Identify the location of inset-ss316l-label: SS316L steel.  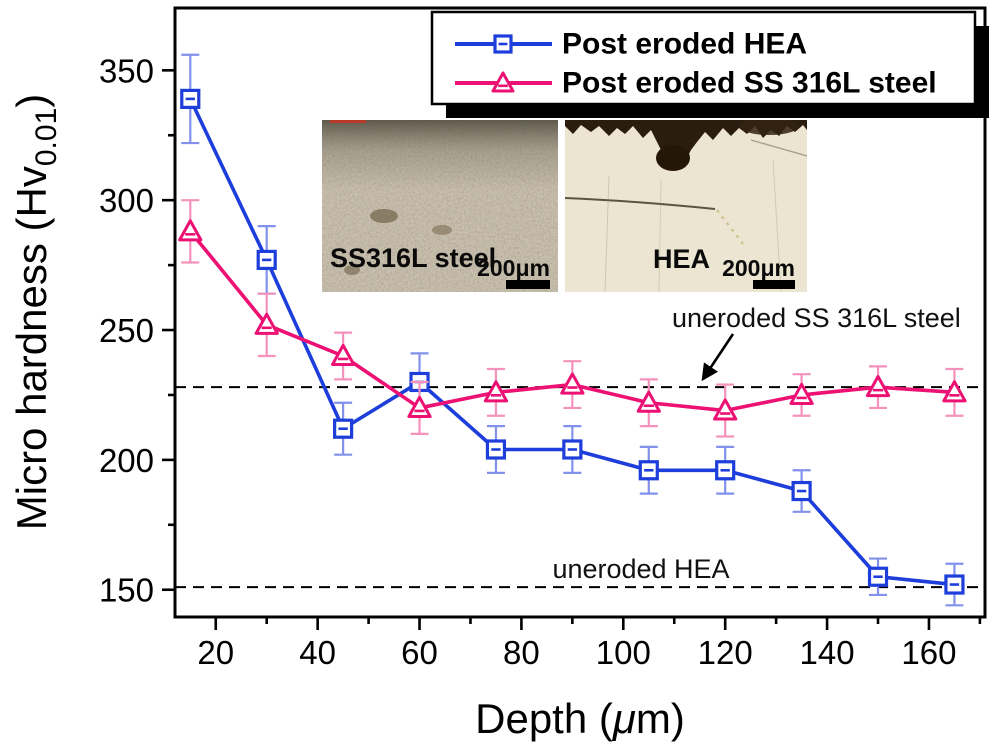
(413, 258).